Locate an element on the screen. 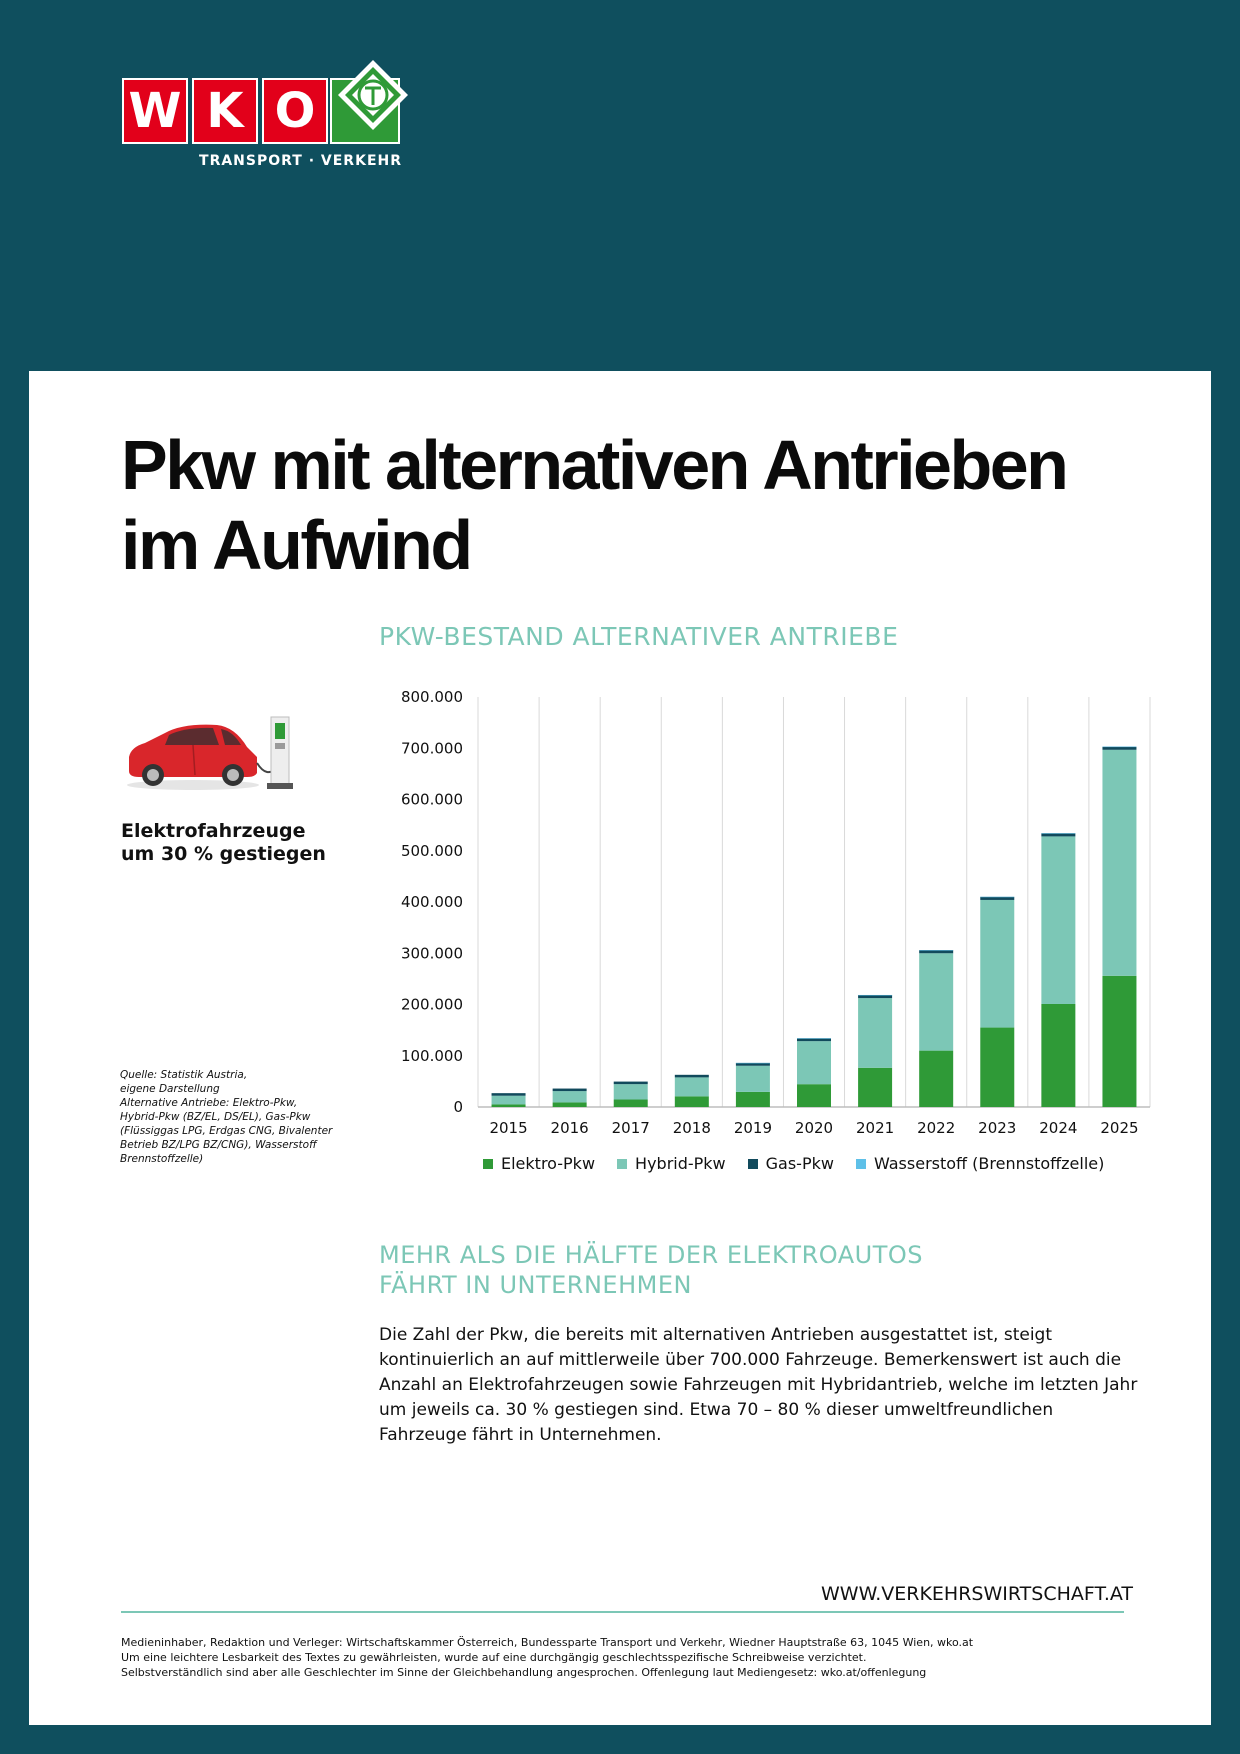 The image size is (1240, 1754). logo-letters: W K O is located at coordinates (227, 111).